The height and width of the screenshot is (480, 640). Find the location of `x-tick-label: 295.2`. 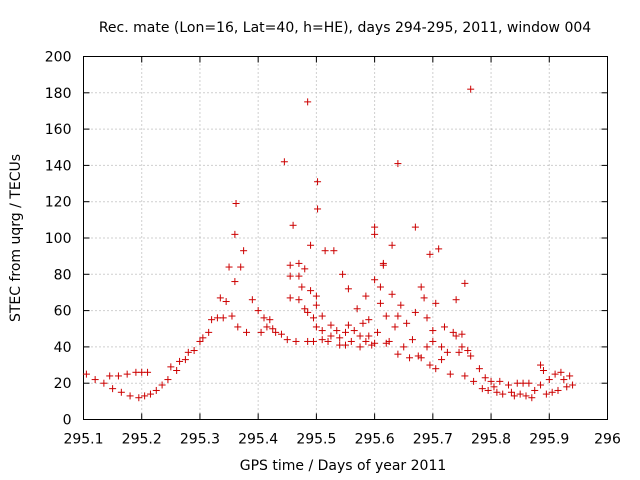

x-tick-label: 295.2 is located at coordinates (142, 440).